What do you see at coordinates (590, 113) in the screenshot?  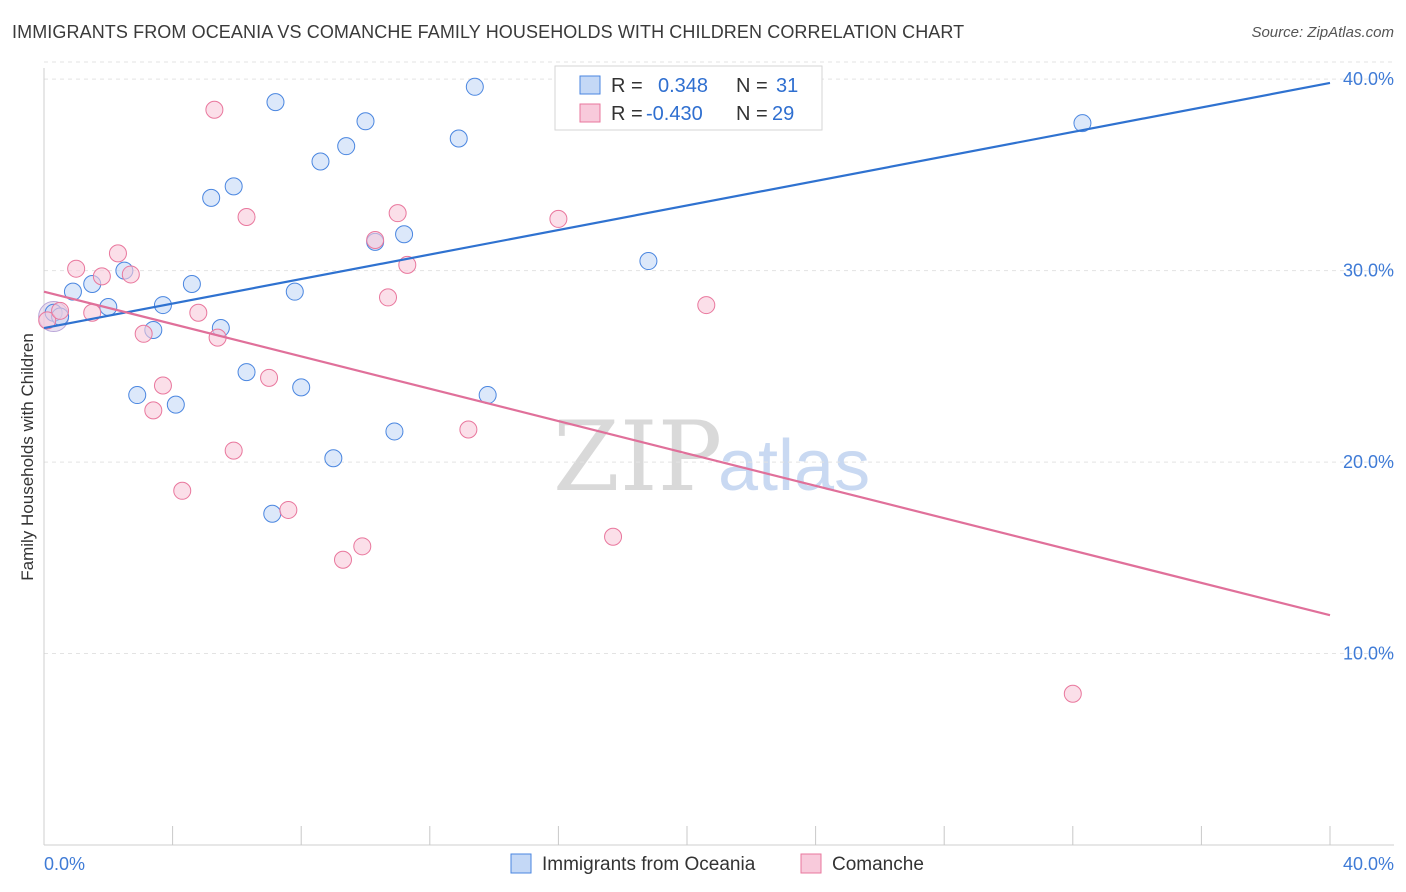 I see `legend-swatch-pink` at bounding box center [590, 113].